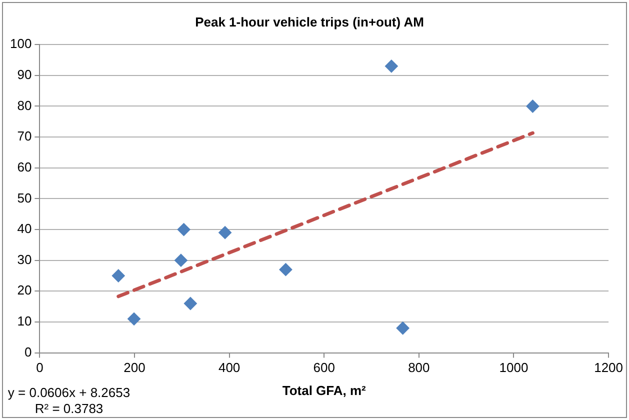 Image resolution: width=629 pixels, height=420 pixels. What do you see at coordinates (21, 44) in the screenshot?
I see `y-tick-label: 100` at bounding box center [21, 44].